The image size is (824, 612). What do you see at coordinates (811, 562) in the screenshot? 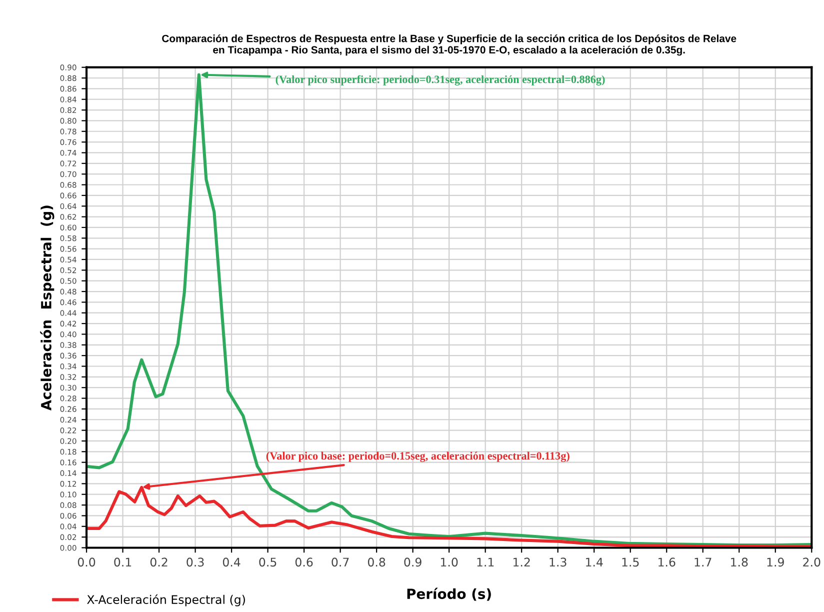
I see `x-tick-label: 2.0` at bounding box center [811, 562].